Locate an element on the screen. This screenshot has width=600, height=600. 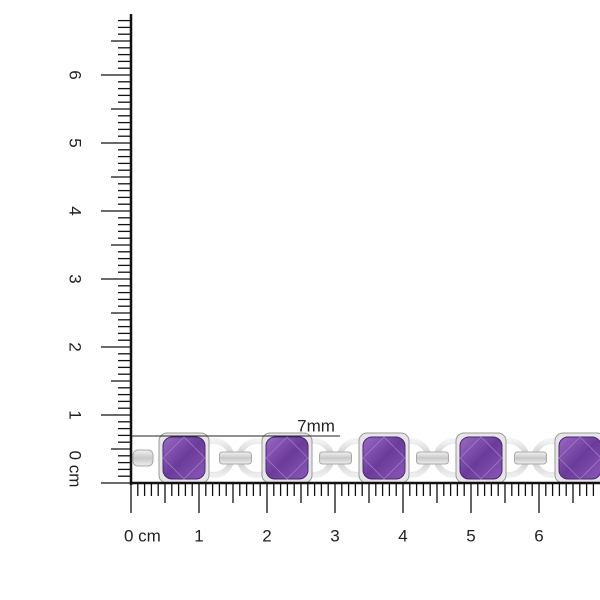
bracelet is located at coordinates (366, 458).